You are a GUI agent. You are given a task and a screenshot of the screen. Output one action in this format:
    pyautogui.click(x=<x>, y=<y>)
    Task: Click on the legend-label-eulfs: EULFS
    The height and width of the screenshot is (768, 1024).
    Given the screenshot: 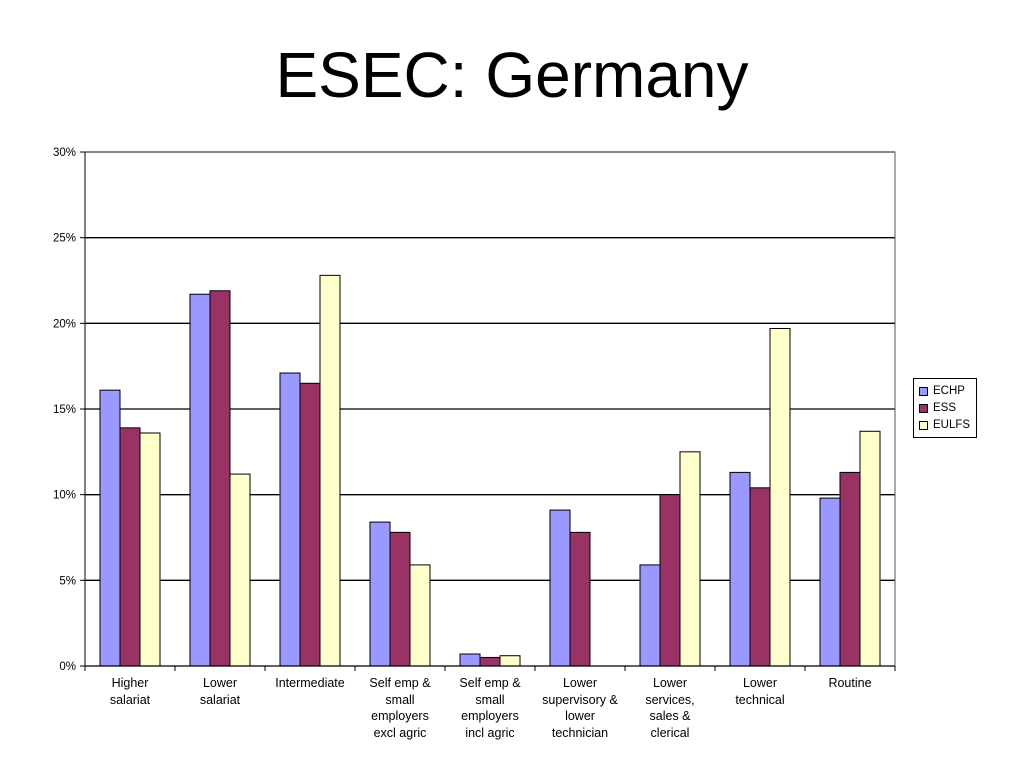 What is the action you would take?
    pyautogui.click(x=952, y=425)
    